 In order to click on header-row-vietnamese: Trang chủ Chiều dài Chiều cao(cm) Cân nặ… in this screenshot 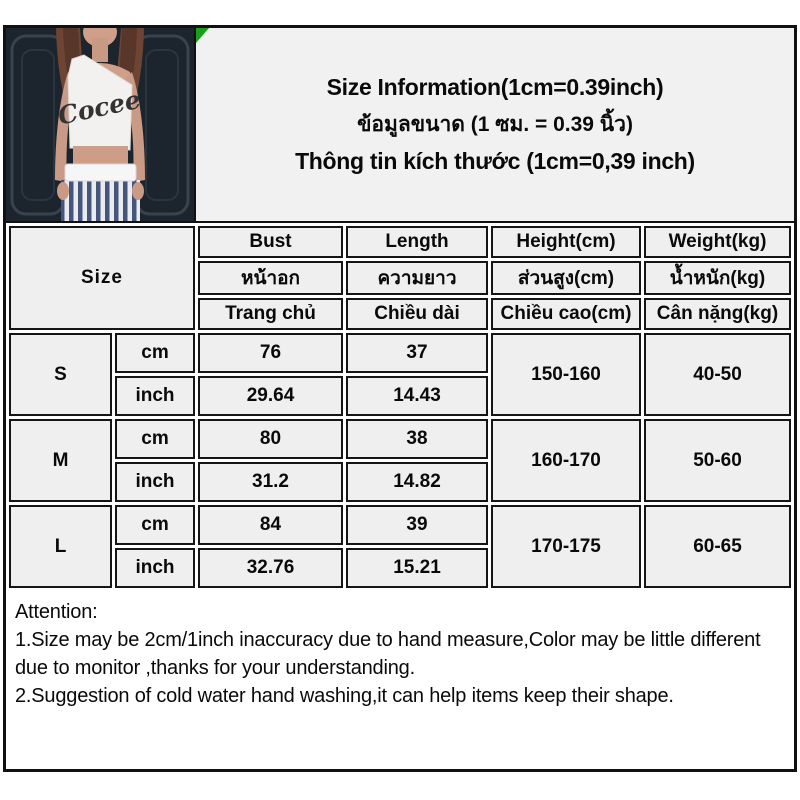, I will do `click(400, 314)`.